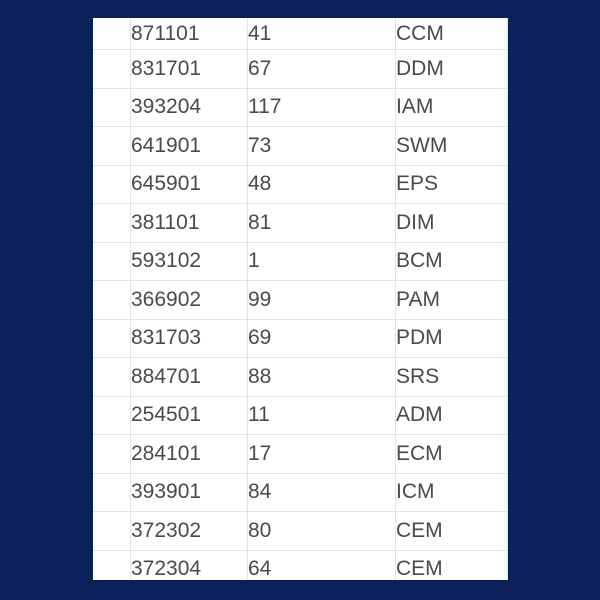 The image size is (600, 600). Describe the element at coordinates (451, 69) in the screenshot. I see `abbreviation-cell: DDM` at that location.